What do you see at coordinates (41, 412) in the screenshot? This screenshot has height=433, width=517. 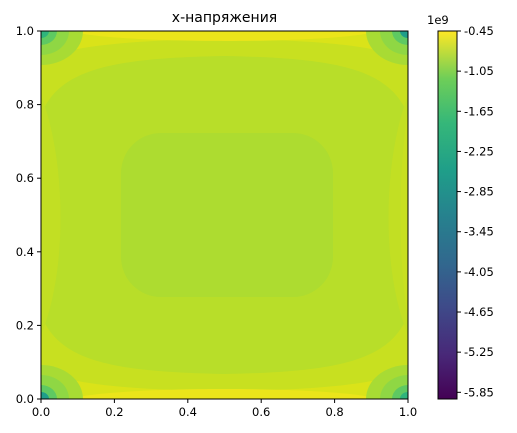 I see `x-tick-label: 0.0` at bounding box center [41, 412].